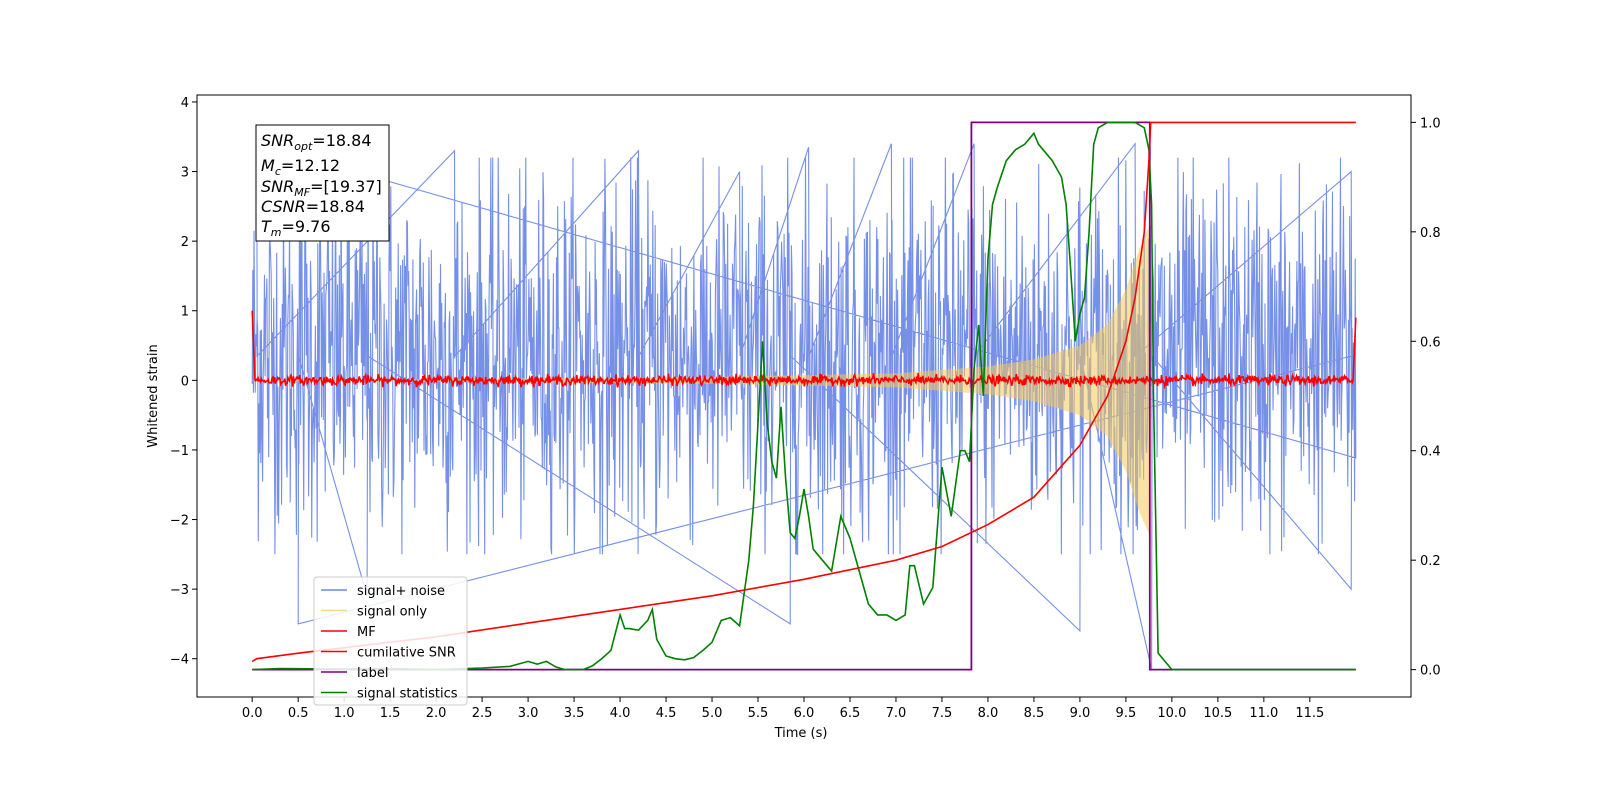 This screenshot has height=804, width=1600. What do you see at coordinates (185, 103) in the screenshot?
I see `y-tick-label: 4` at bounding box center [185, 103].